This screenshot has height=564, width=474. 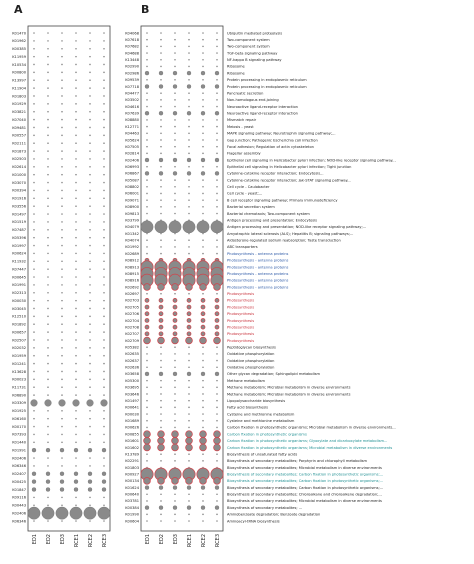 What do you see at coordinates (248, 47) in the screenshot?
I see `panel-b-pathway-label: Two-component system` at bounding box center [248, 47].